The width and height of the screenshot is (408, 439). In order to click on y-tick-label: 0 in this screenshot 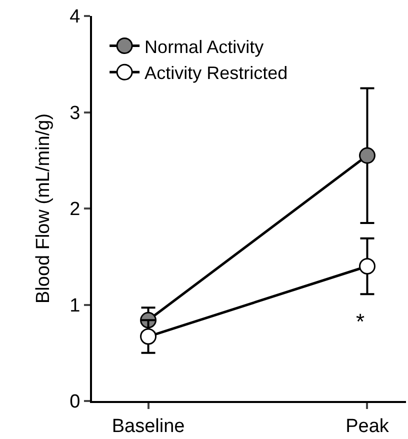, I will do `click(75, 402)`.